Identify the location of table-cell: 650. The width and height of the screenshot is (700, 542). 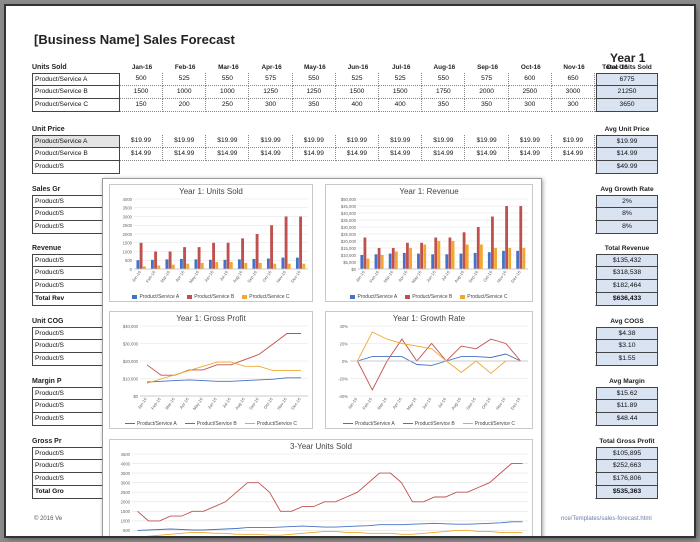
(573, 79).